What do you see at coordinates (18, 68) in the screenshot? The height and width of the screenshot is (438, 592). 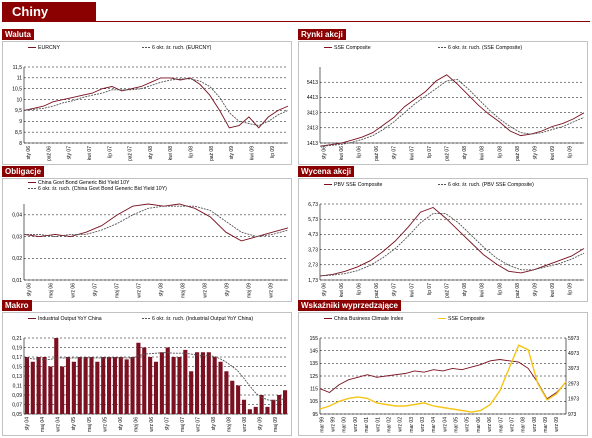 I see `y-tick-label: 11,5` at bounding box center [18, 68].